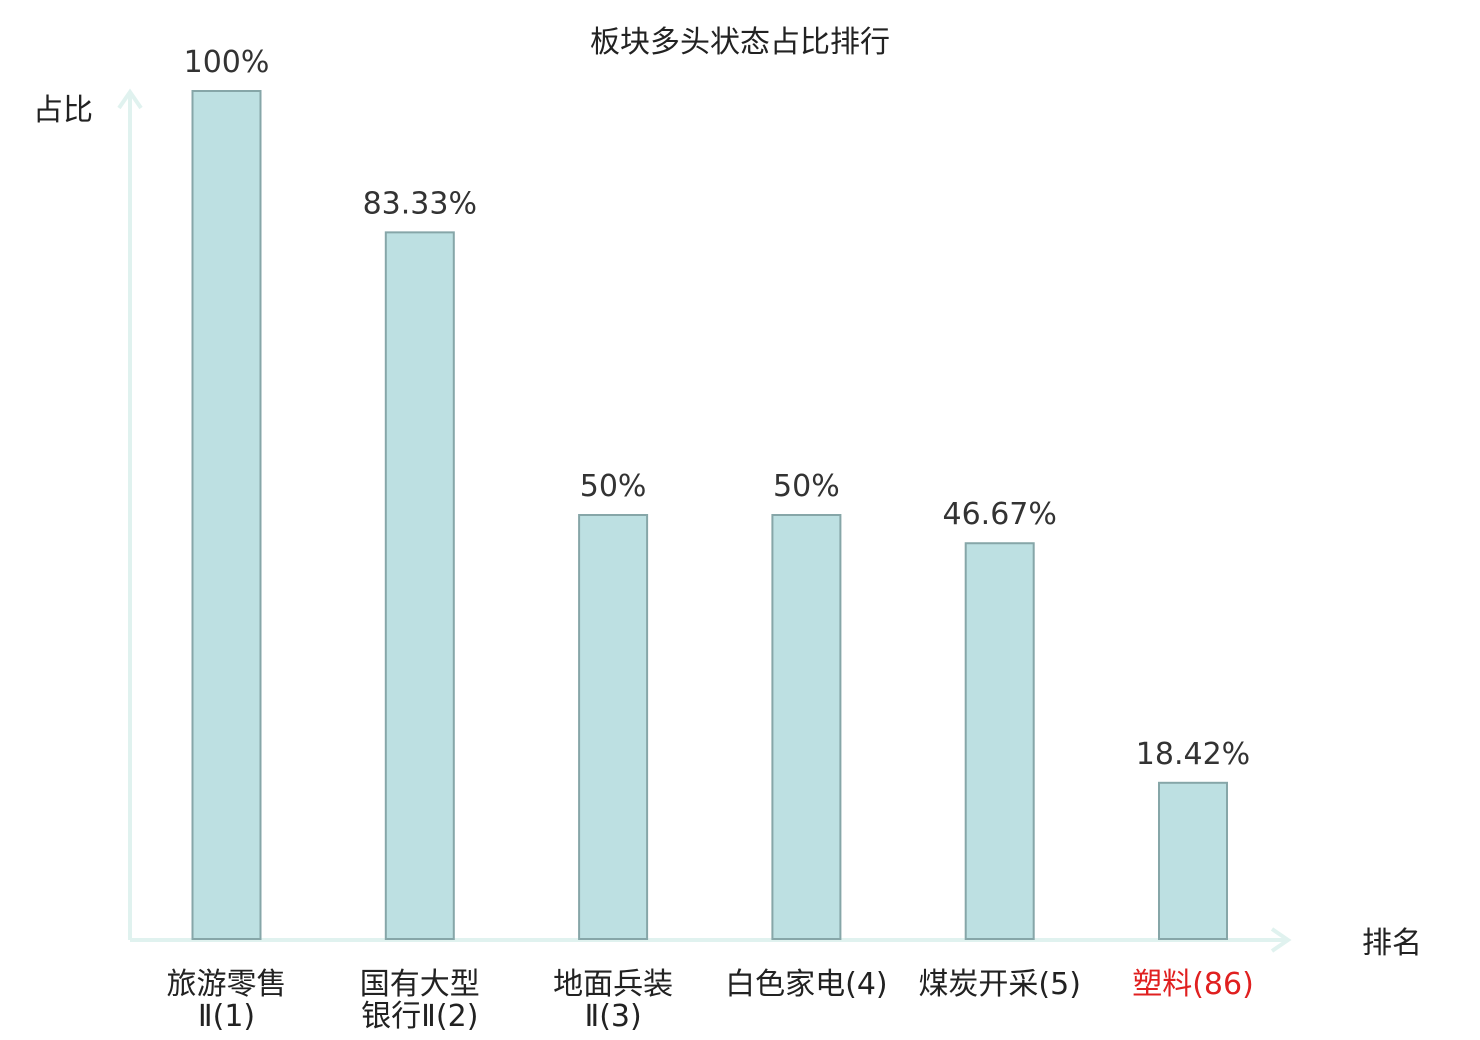  Describe the element at coordinates (806, 486) in the screenshot. I see `value-label-4: 50%` at that location.